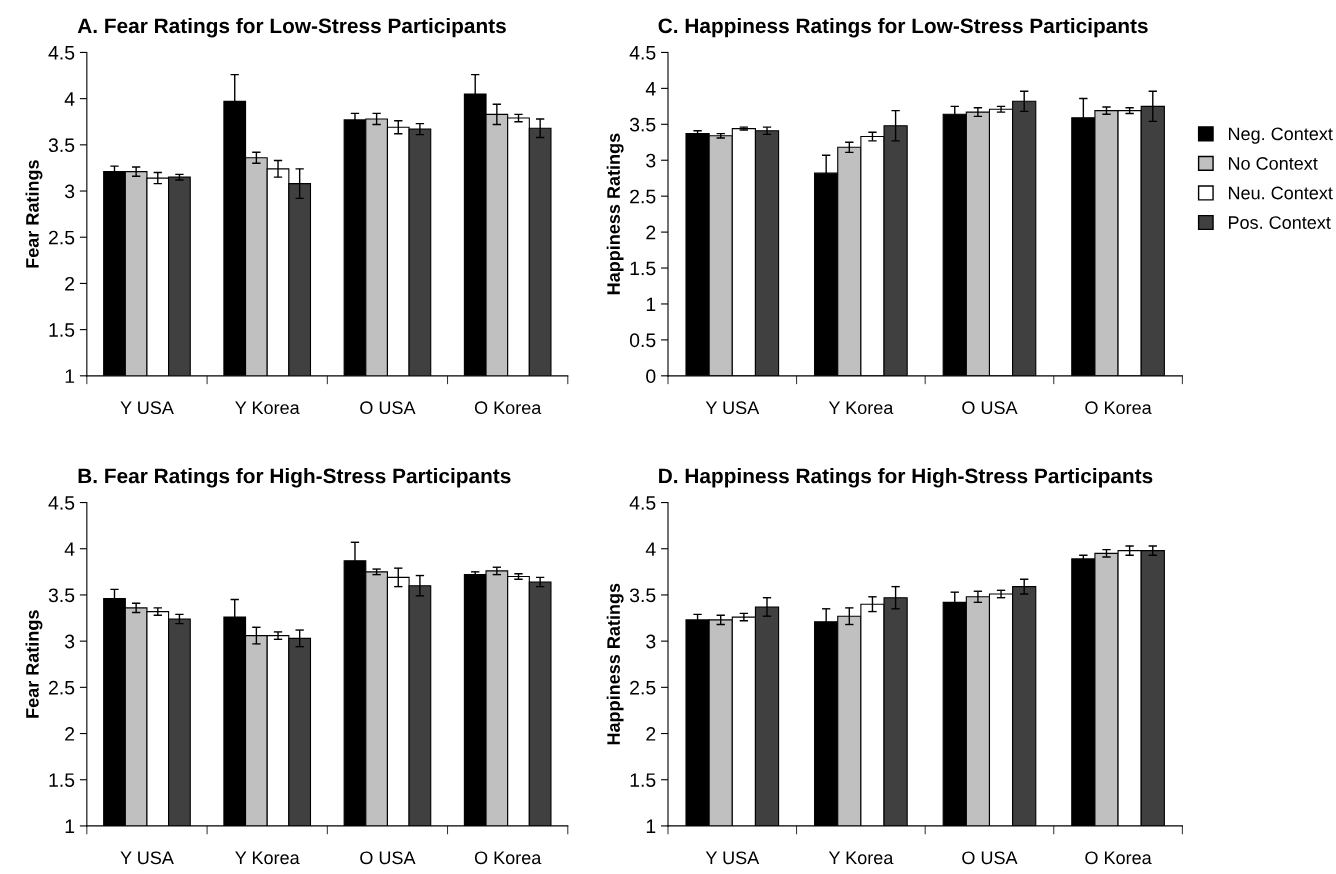 This screenshot has height=874, width=1336. I want to click on legend-label: Neg. Context, so click(1280, 135).